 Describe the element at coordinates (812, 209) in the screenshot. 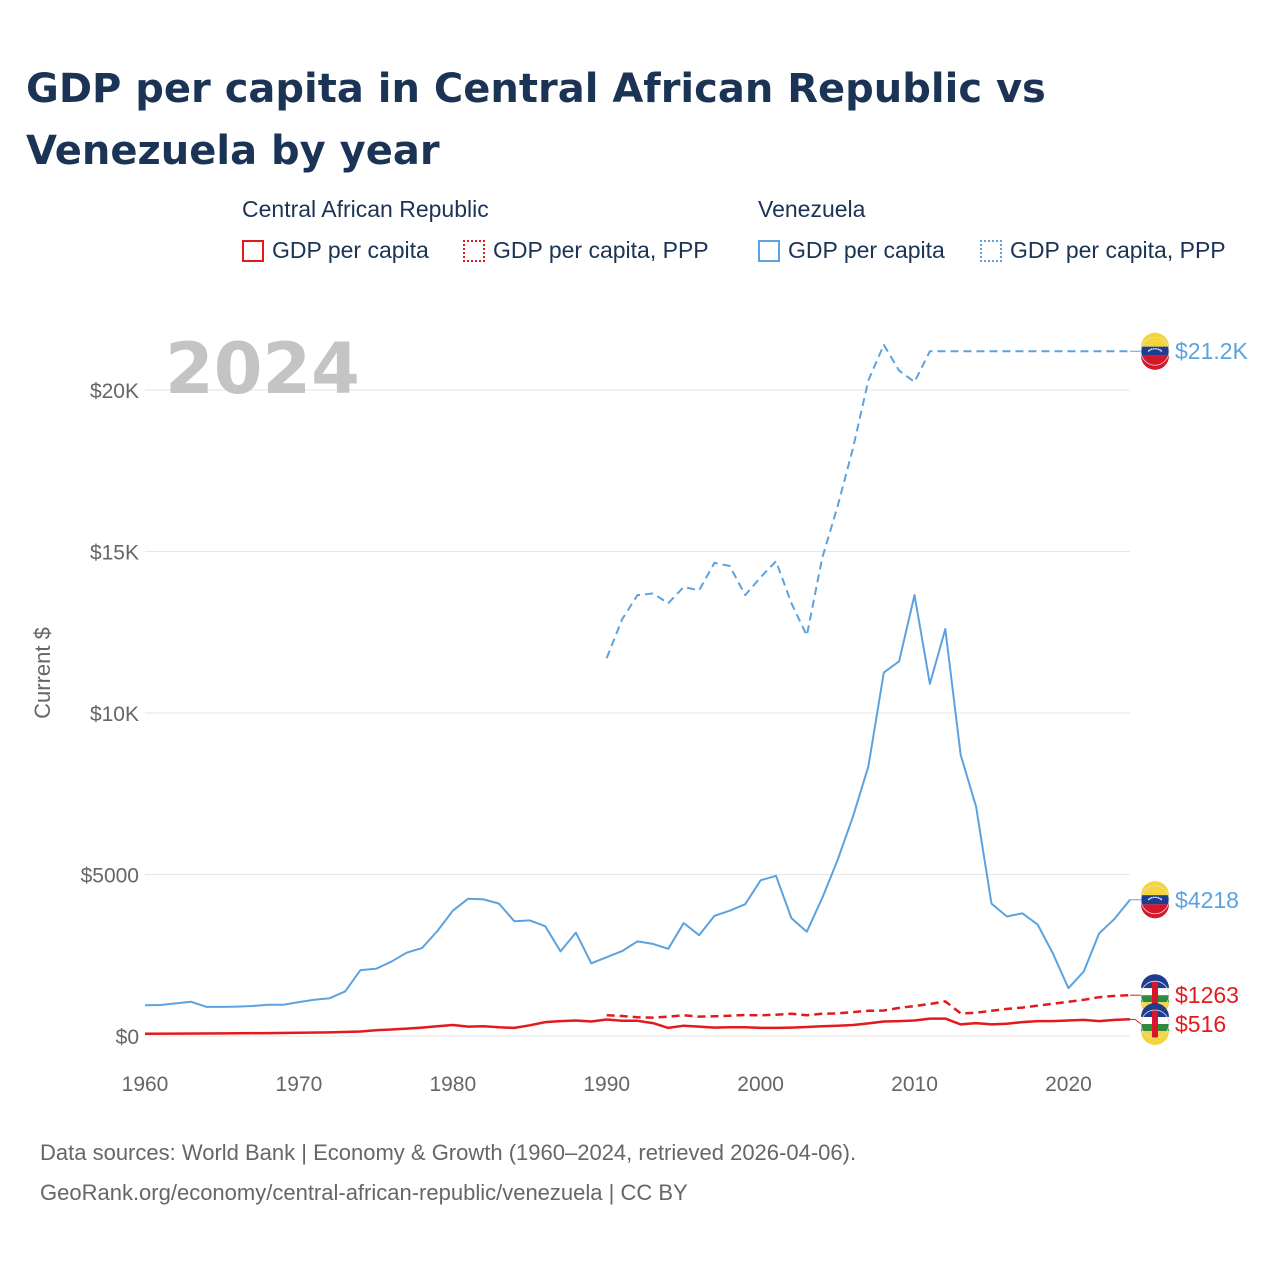

I see `legend-group-ven: Venezuela` at that location.